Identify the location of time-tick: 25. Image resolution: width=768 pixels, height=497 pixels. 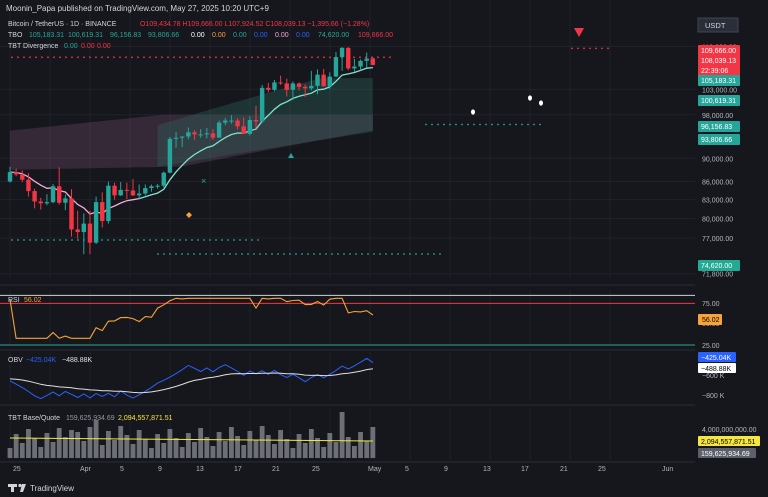
(17, 469).